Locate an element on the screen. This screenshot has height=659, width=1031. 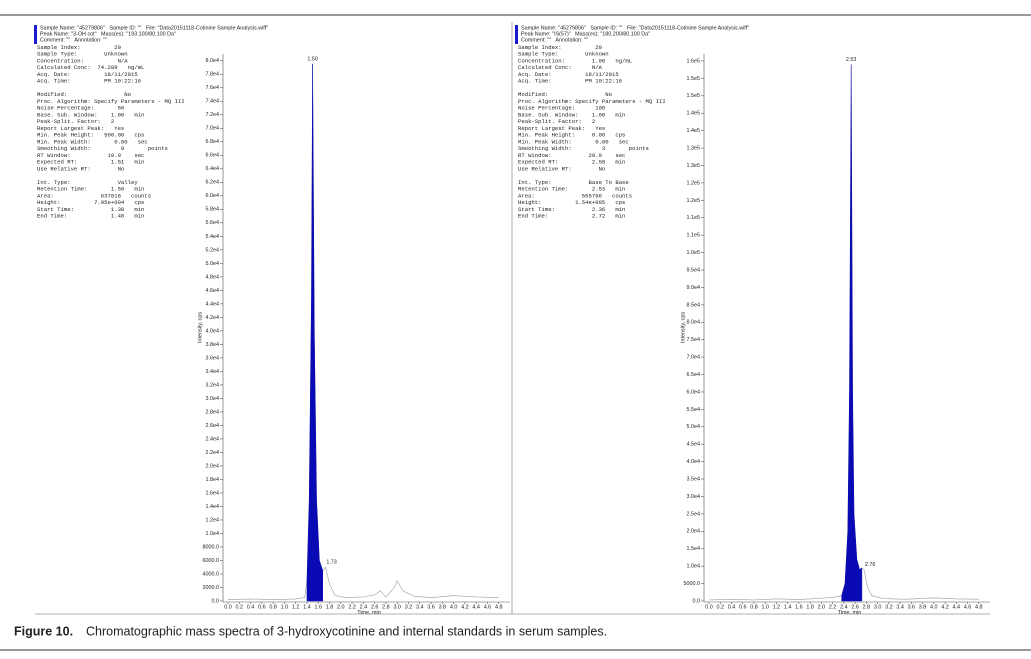
y-tick-label: 6000.0 is located at coordinates (211, 561).